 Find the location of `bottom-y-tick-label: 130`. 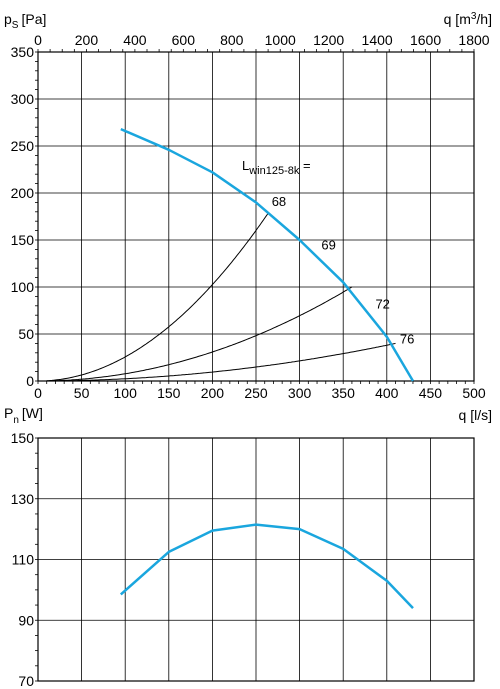

bottom-y-tick-label: 130 is located at coordinates (23, 499).